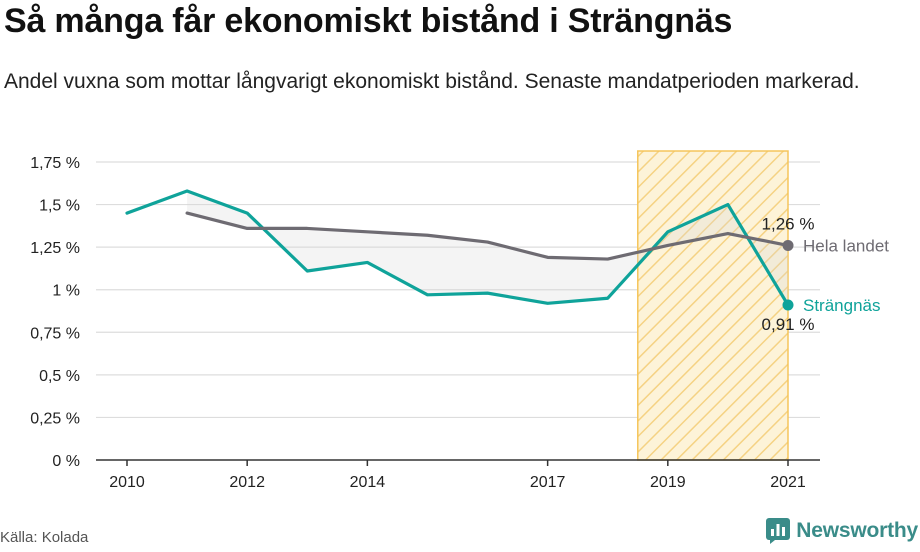 The width and height of the screenshot is (920, 552). What do you see at coordinates (127, 482) in the screenshot?
I see `x-tick-label: 2010` at bounding box center [127, 482].